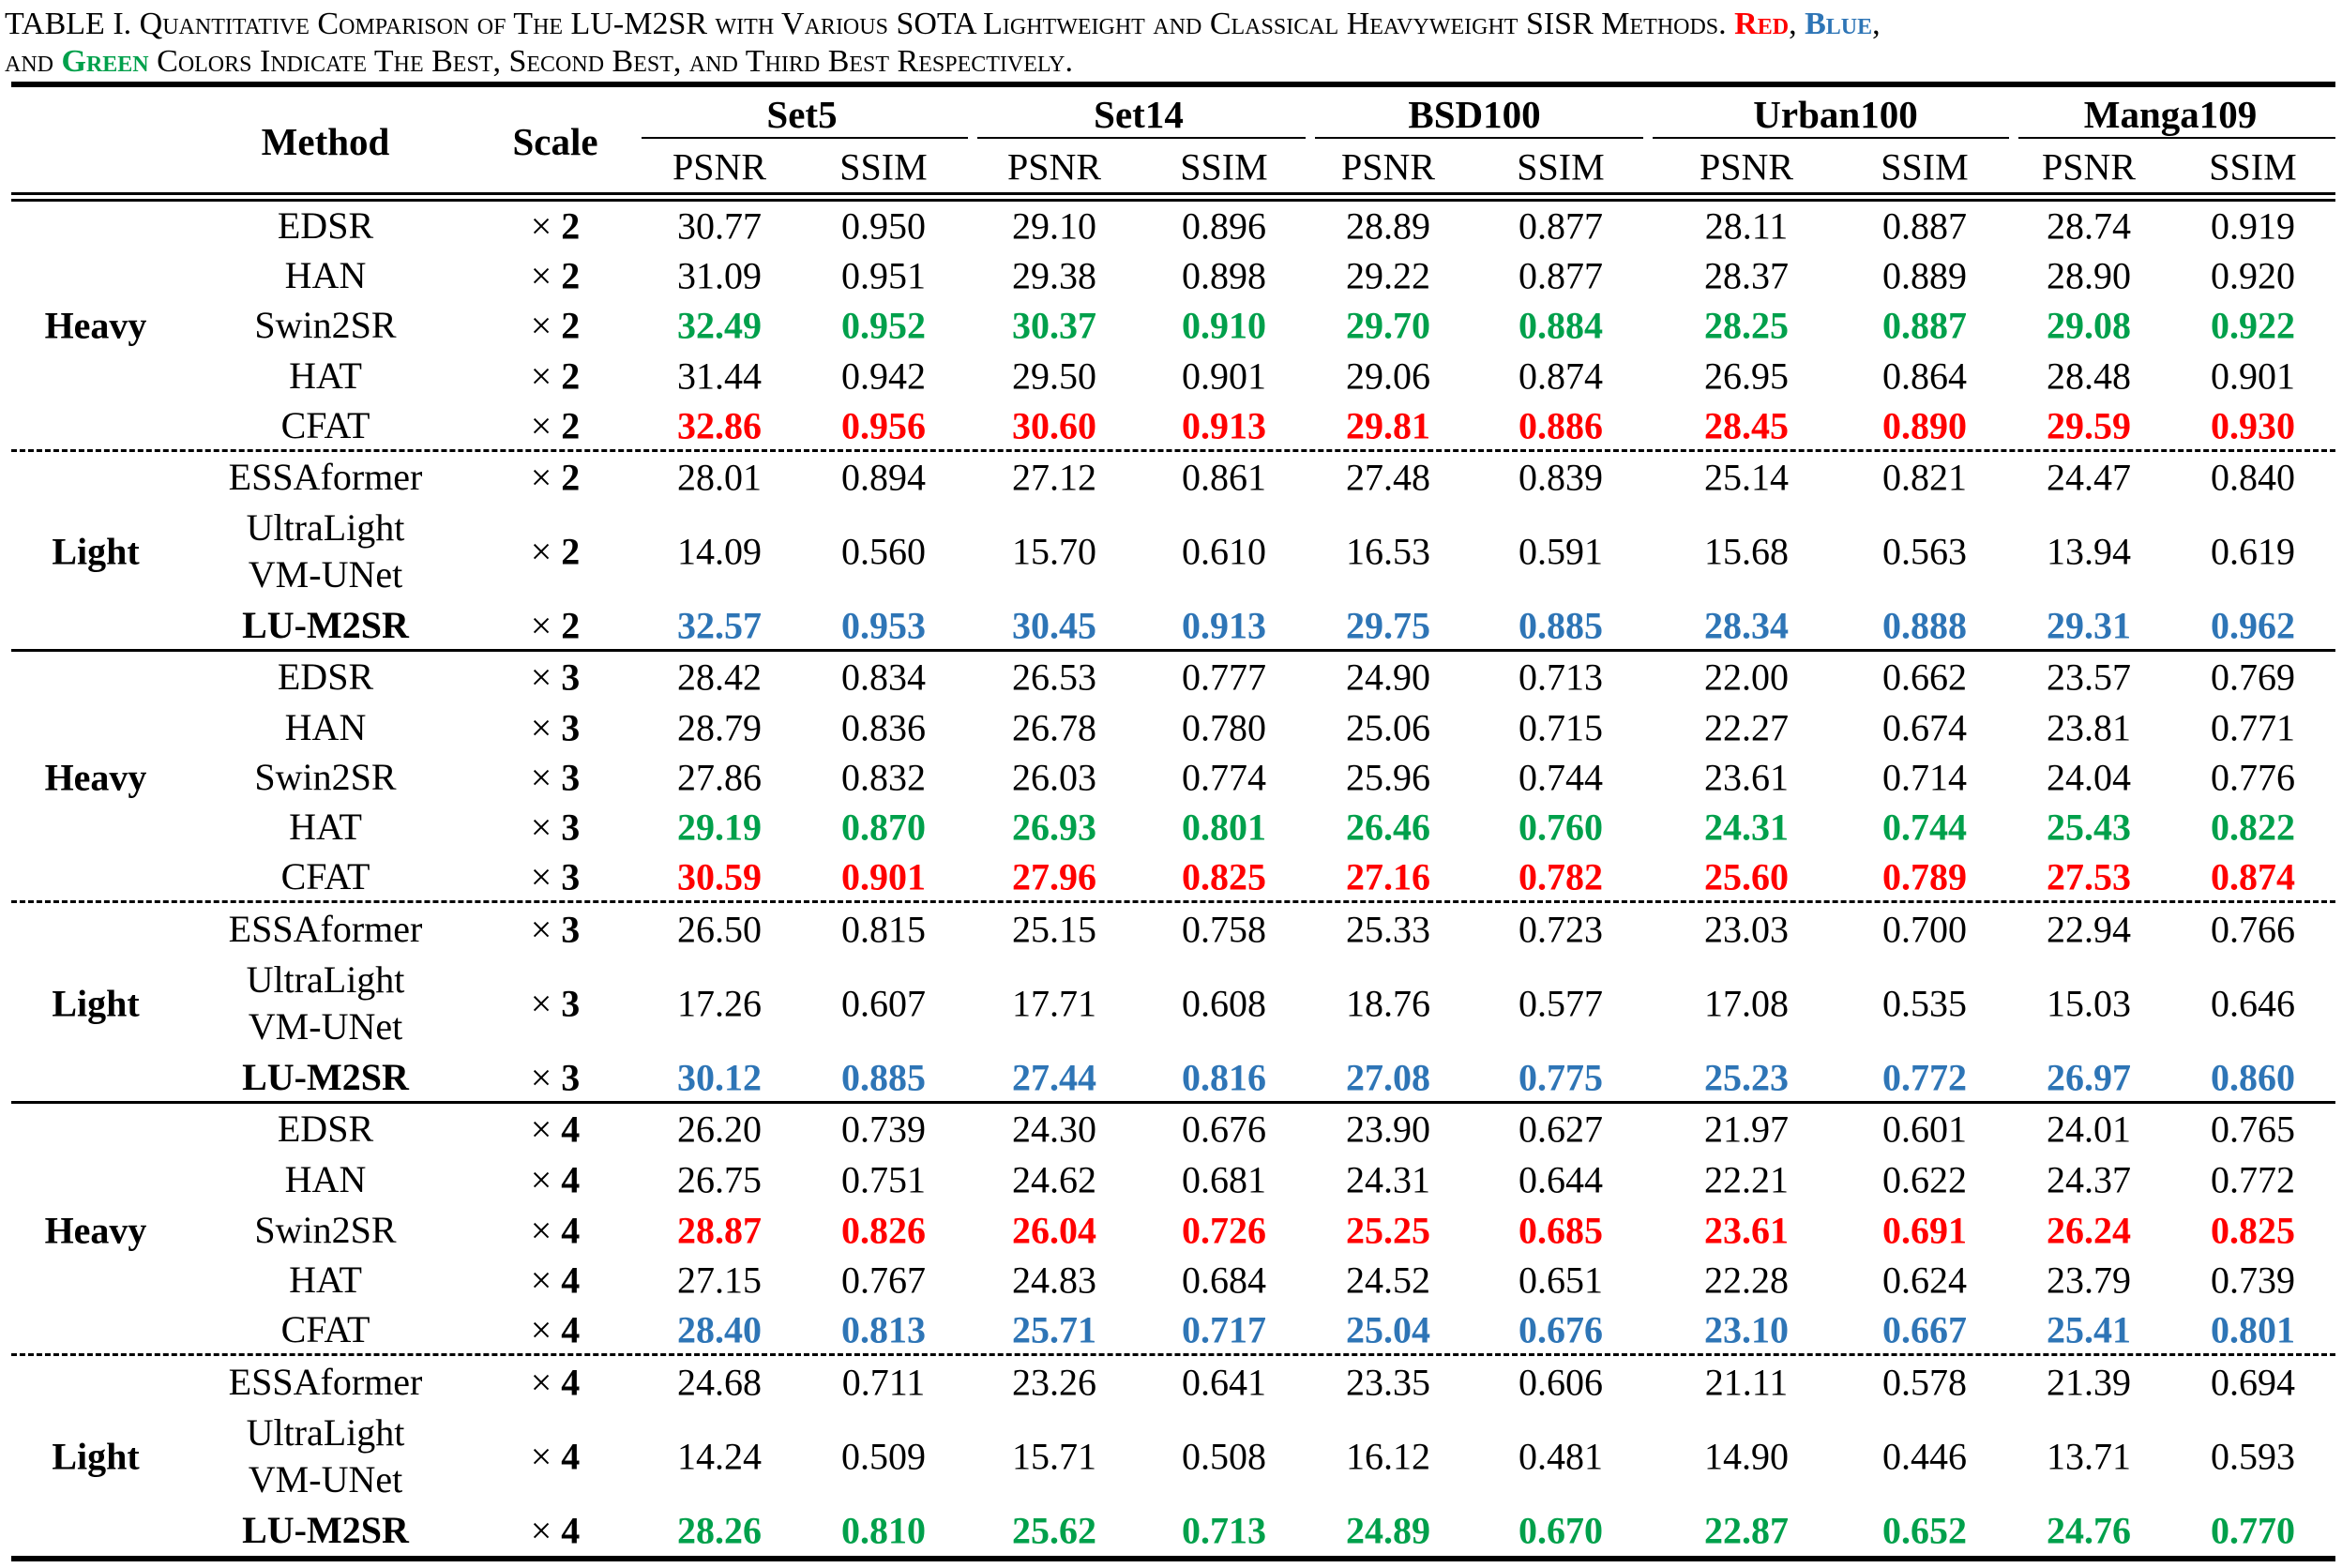 The image size is (2342, 1568). Describe the element at coordinates (1747, 426) in the screenshot. I see `psnr-value: 28.45` at that location.